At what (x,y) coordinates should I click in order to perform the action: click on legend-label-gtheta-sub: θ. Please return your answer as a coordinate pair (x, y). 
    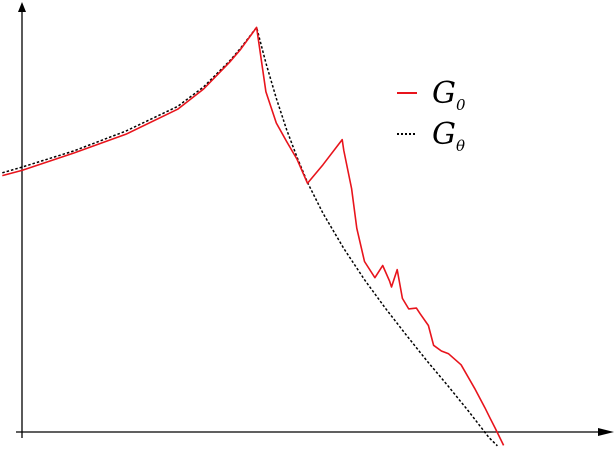
    Looking at the image, I should click on (460, 146).